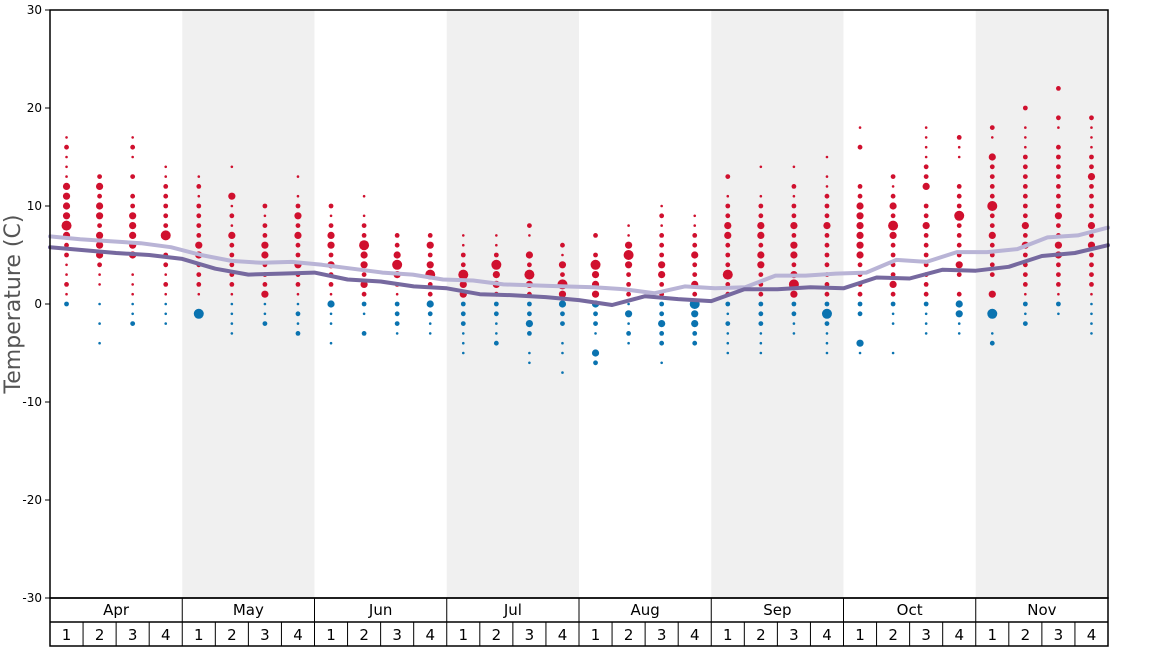 This screenshot has width=1168, height=652. What do you see at coordinates (397, 635) in the screenshot?
I see `week-label: 3` at bounding box center [397, 635].